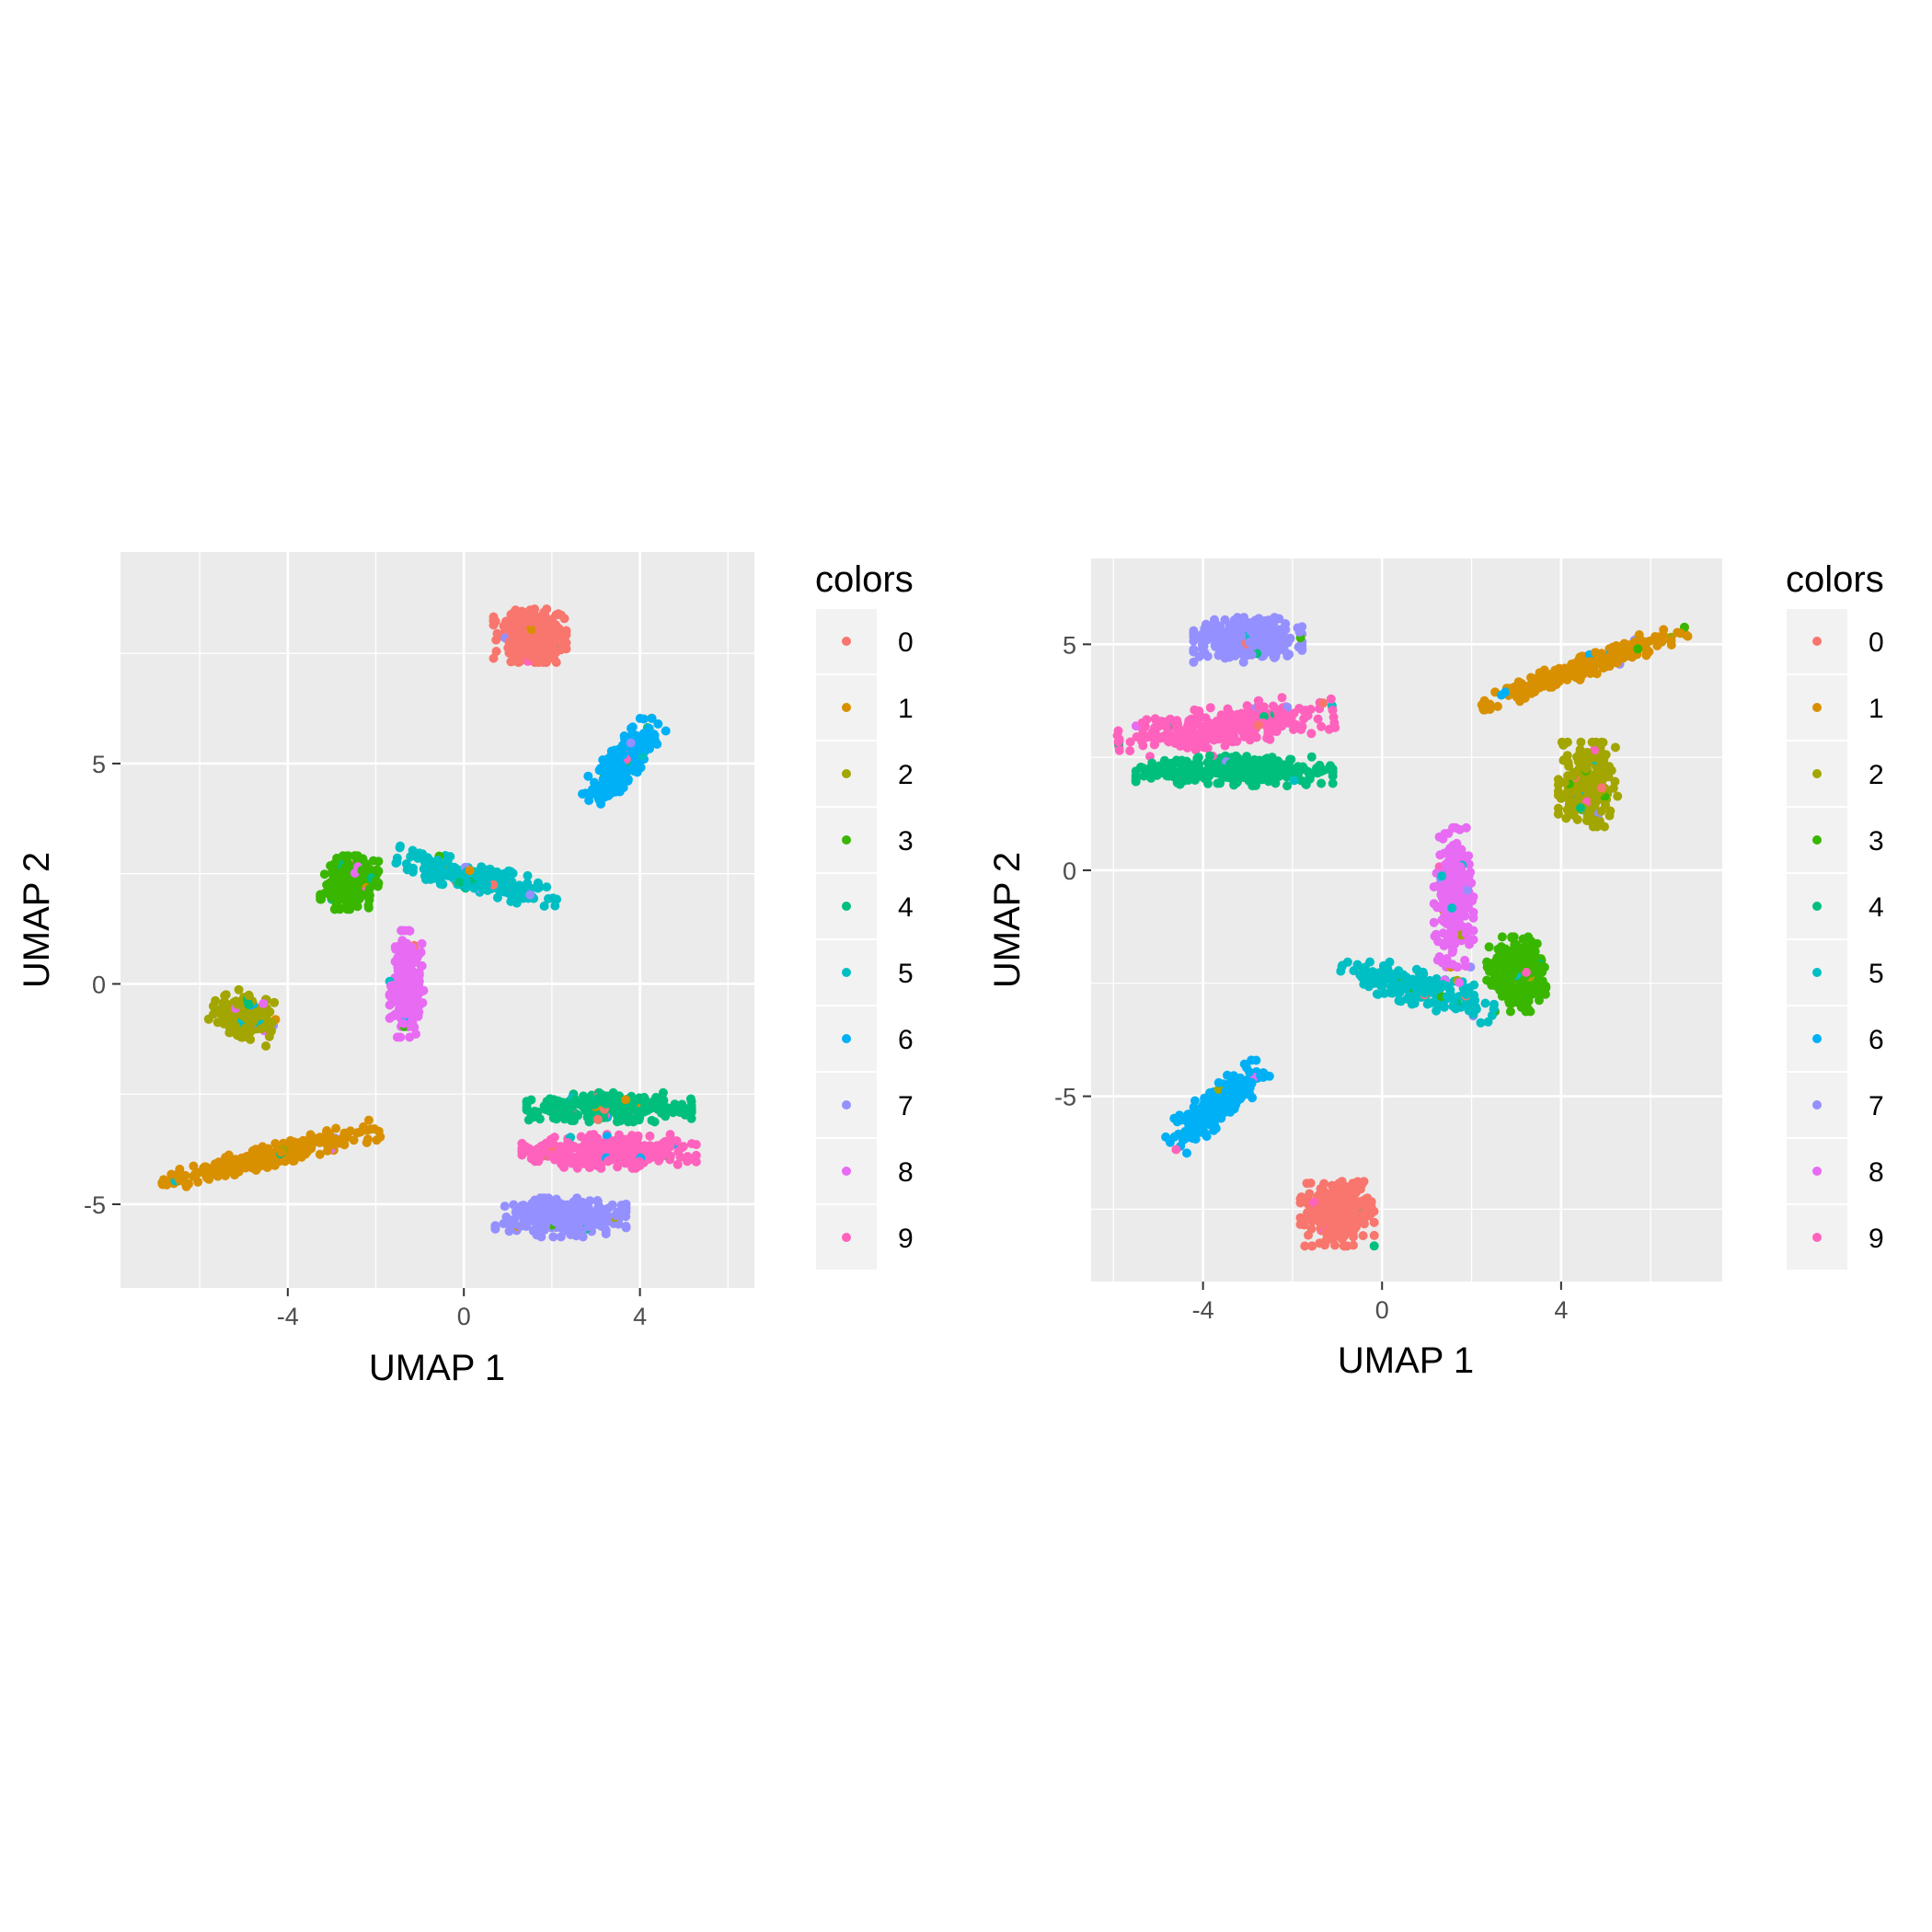 Image resolution: width=1932 pixels, height=1932 pixels. I want to click on left-xtick-label: 4, so click(640, 1316).